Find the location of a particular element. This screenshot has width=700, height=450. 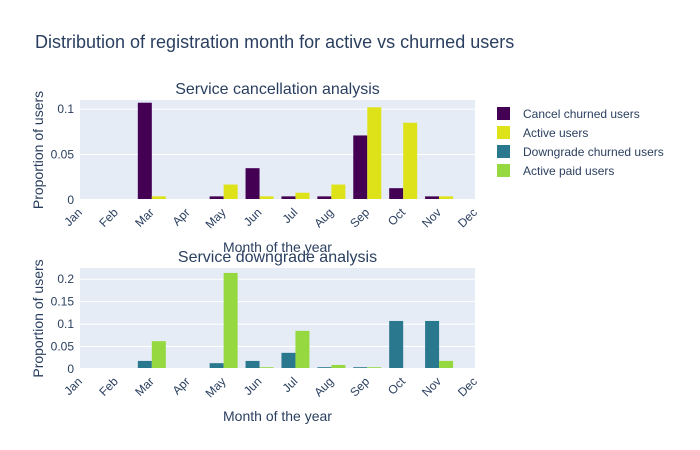

y-tick-label: 0.2 is located at coordinates (65, 279).